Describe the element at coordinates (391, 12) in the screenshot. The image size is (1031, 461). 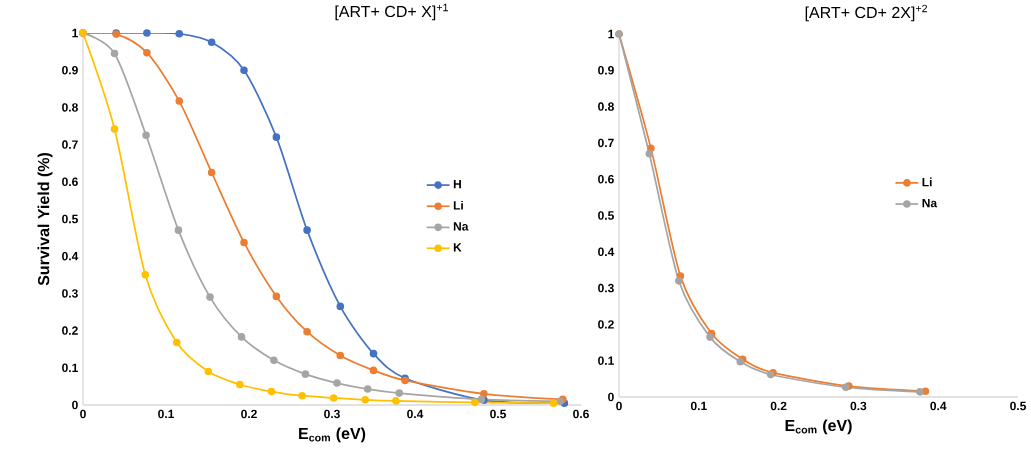
I see `chart-title: [ART+ CD+ X]$^{+1}$` at that location.